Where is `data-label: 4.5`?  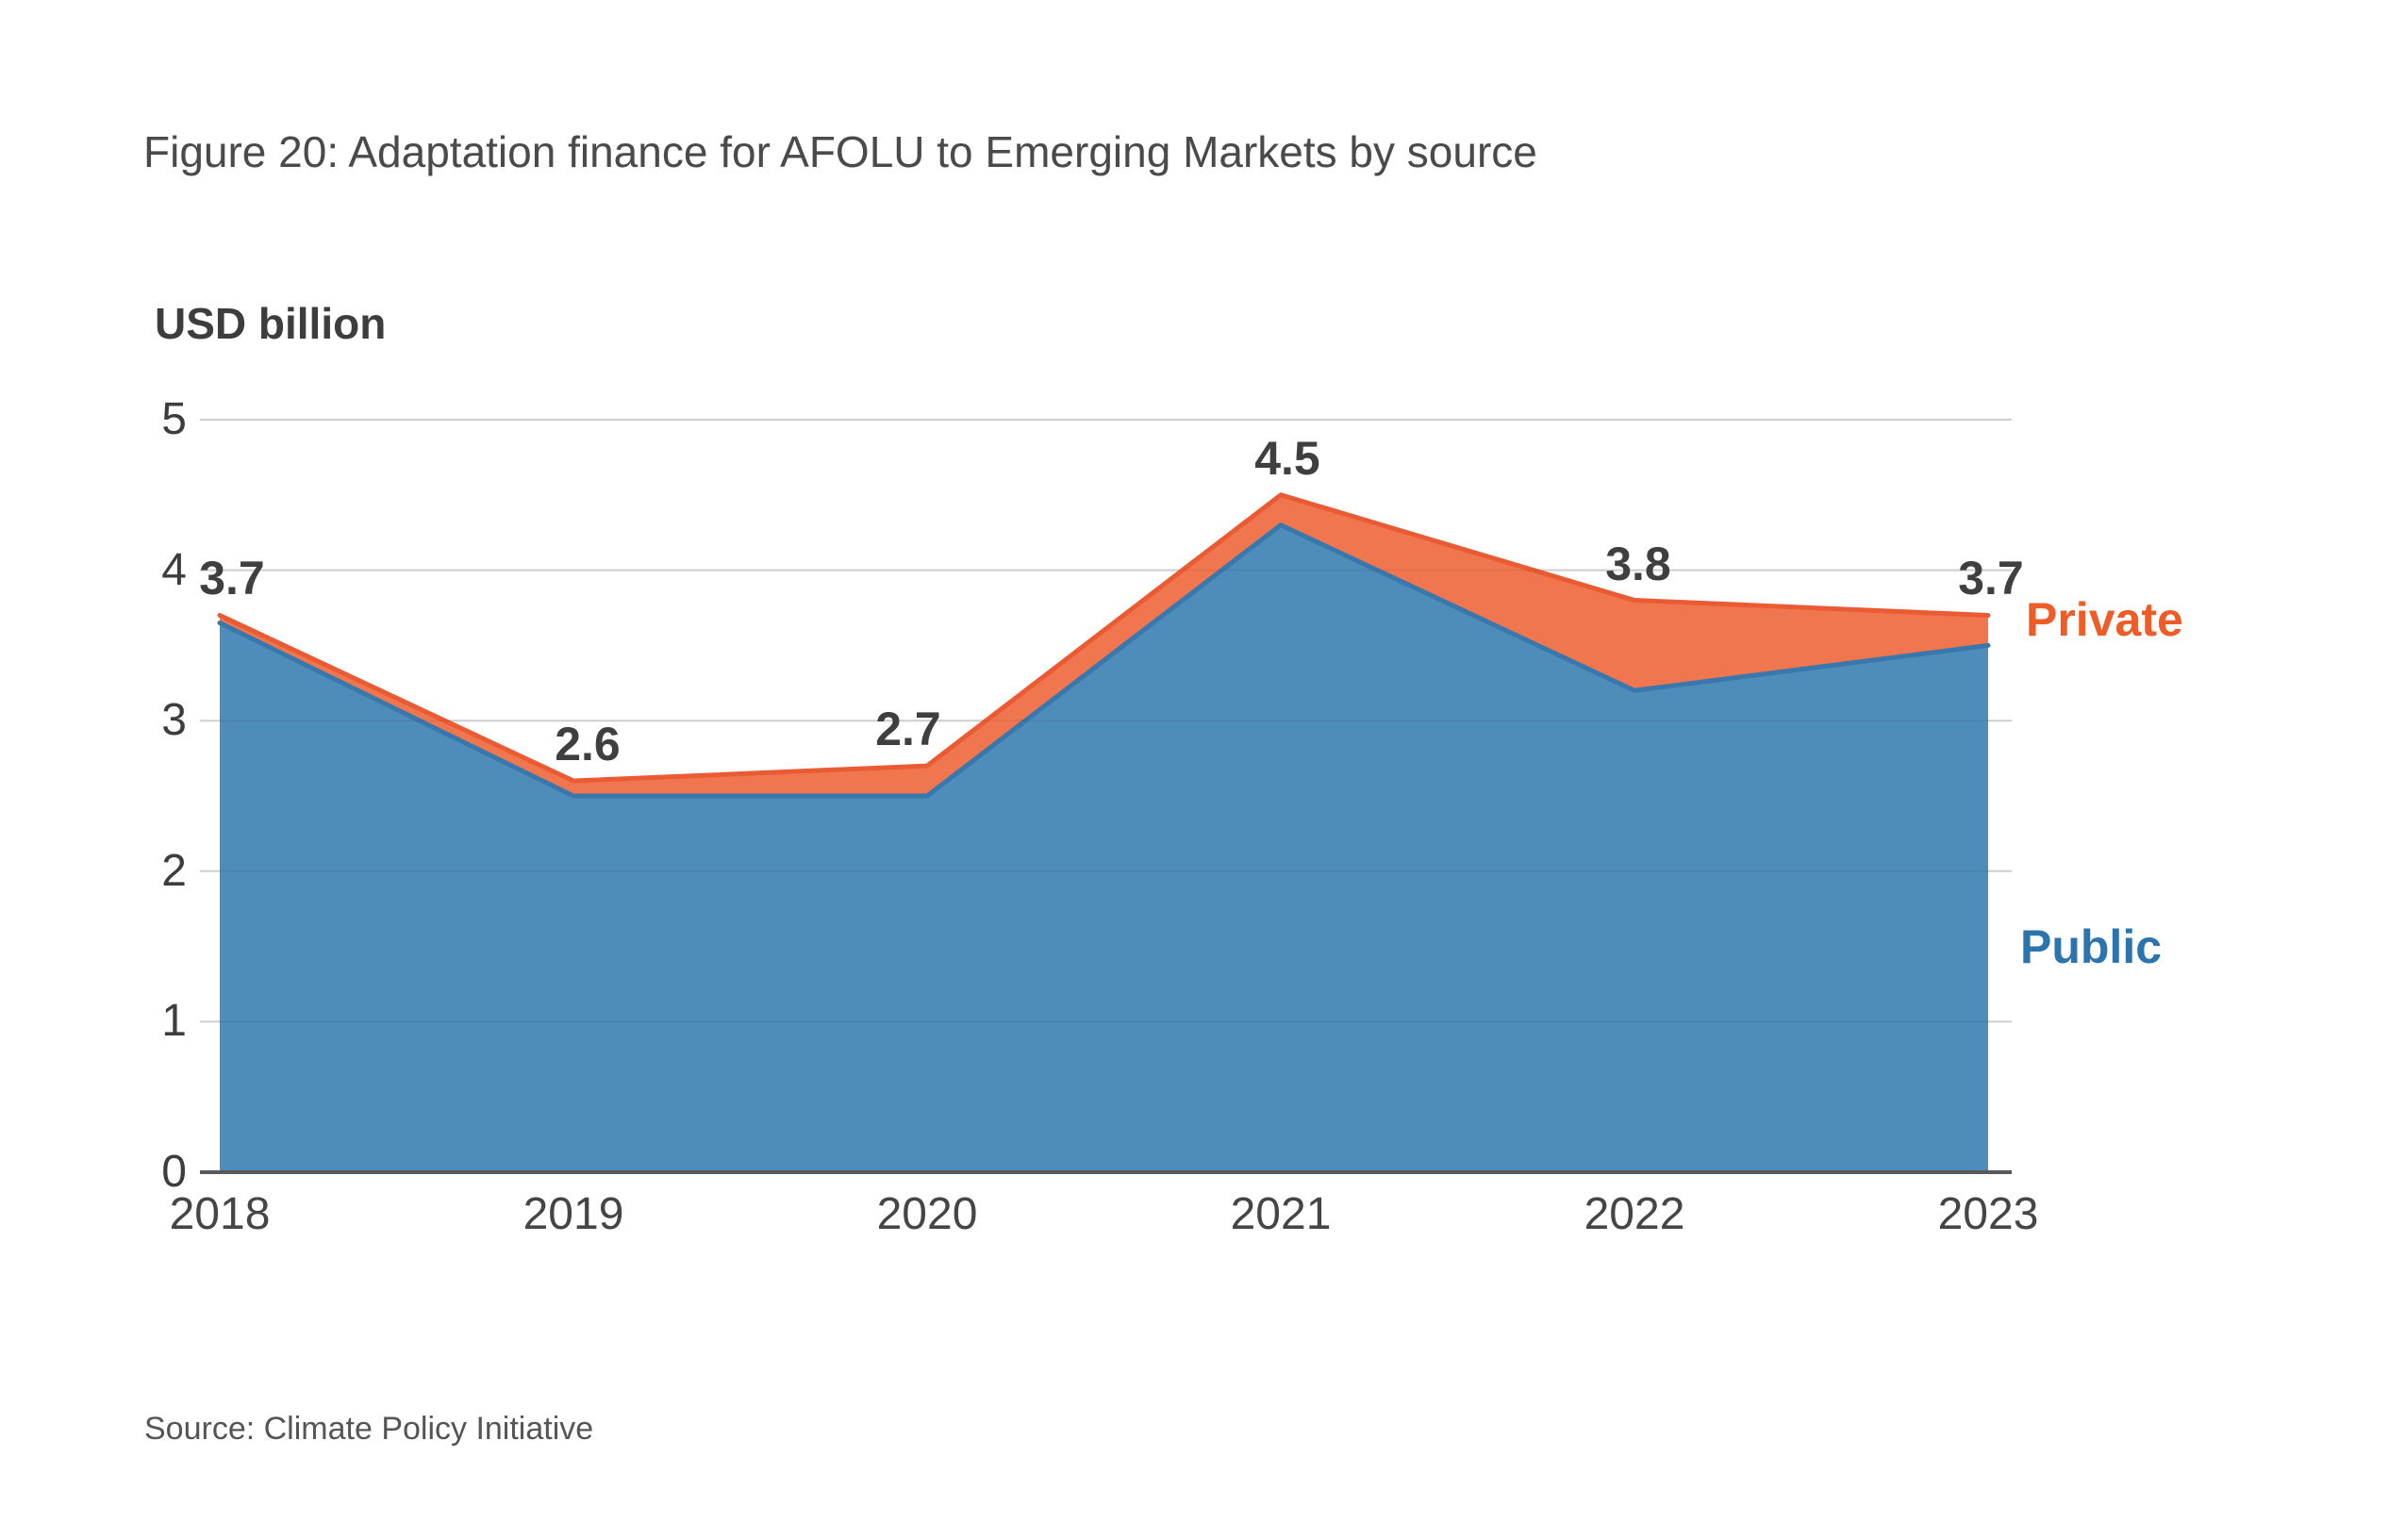 data-label: 4.5 is located at coordinates (1287, 458).